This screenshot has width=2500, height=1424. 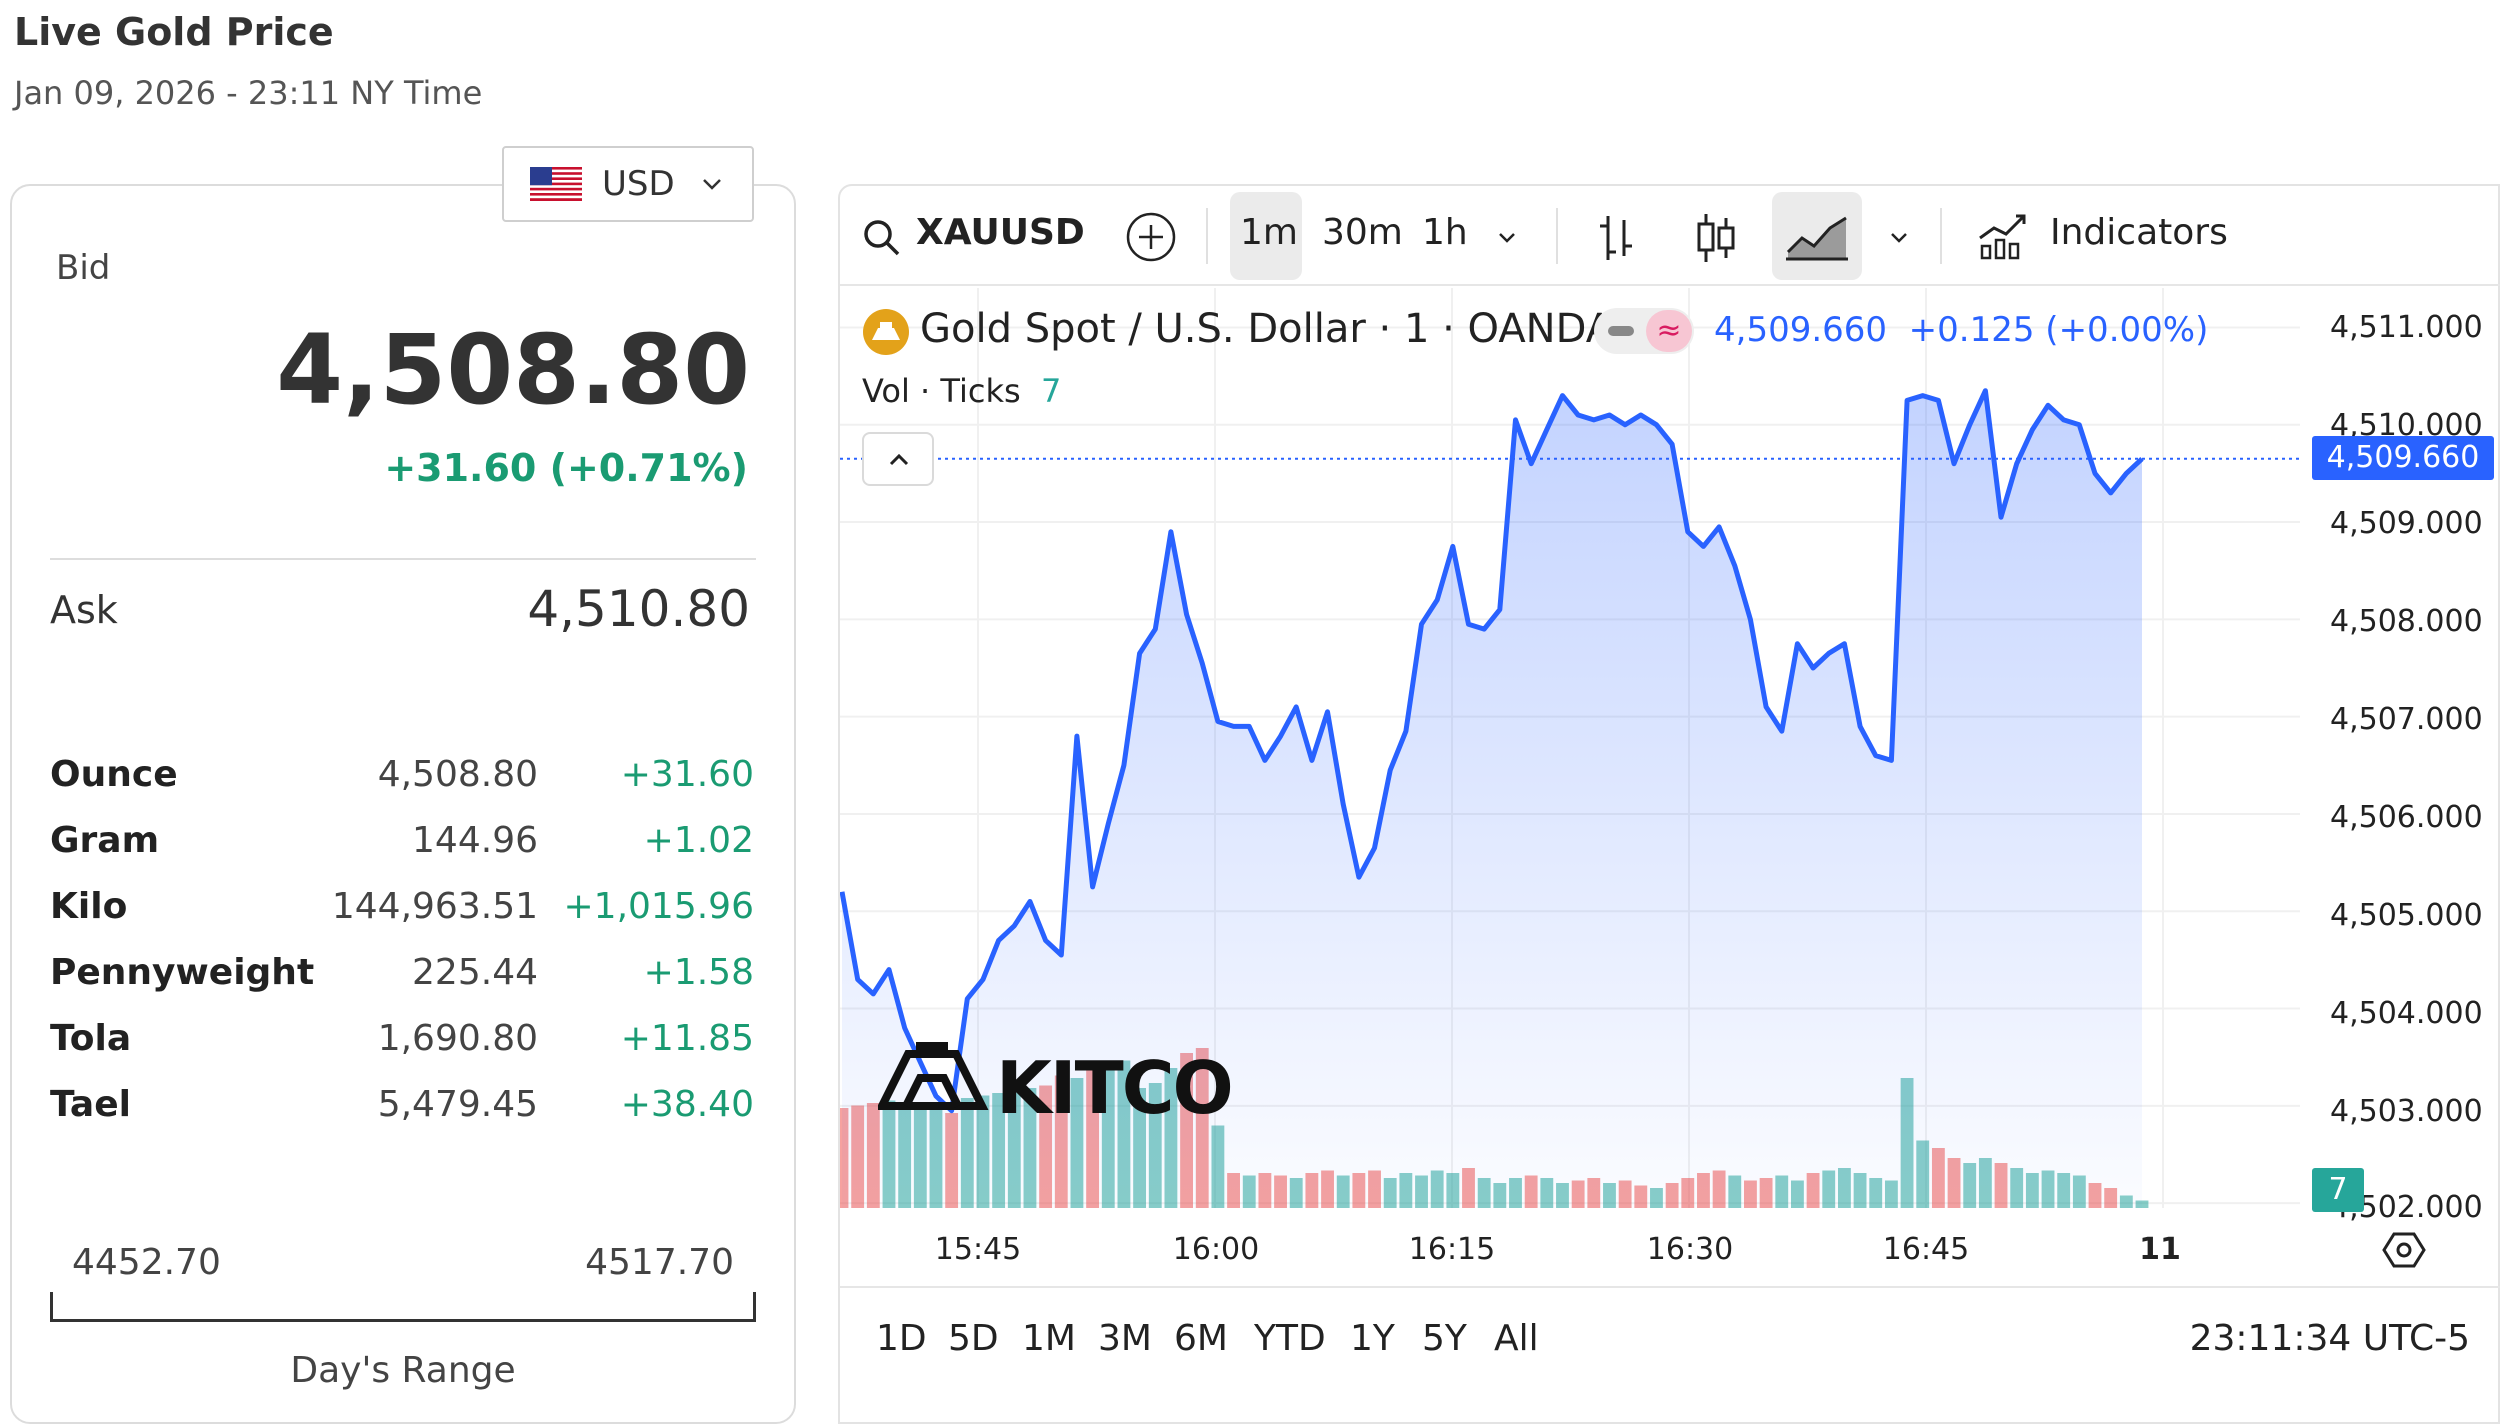 What do you see at coordinates (1151, 237) in the screenshot?
I see `add-compare-icon` at bounding box center [1151, 237].